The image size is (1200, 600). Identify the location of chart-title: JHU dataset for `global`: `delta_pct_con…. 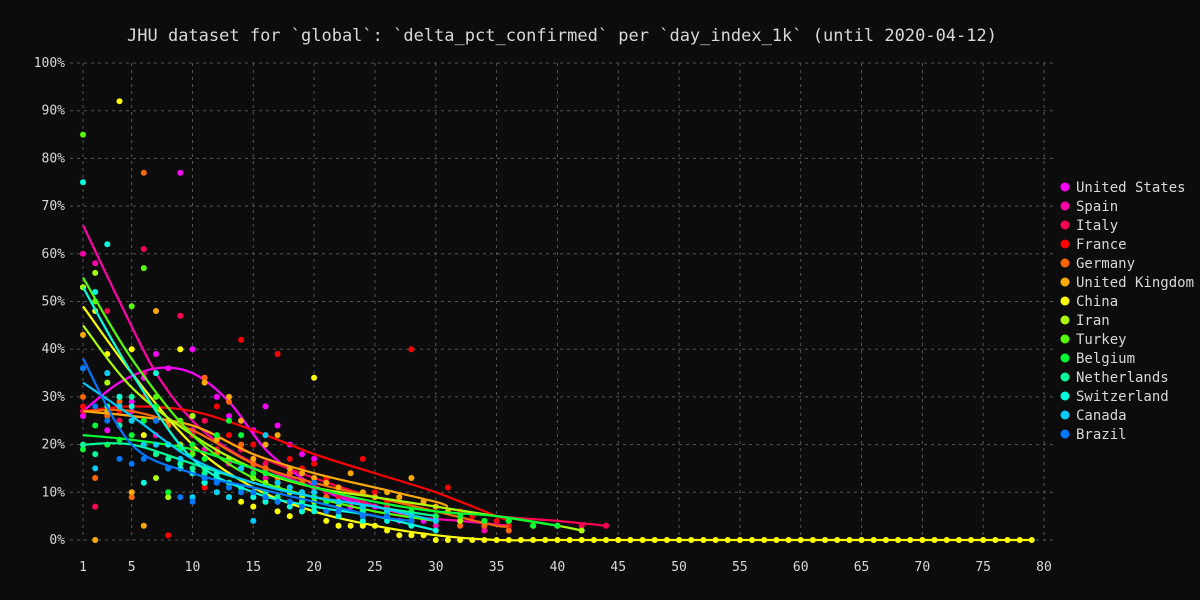
(562, 36).